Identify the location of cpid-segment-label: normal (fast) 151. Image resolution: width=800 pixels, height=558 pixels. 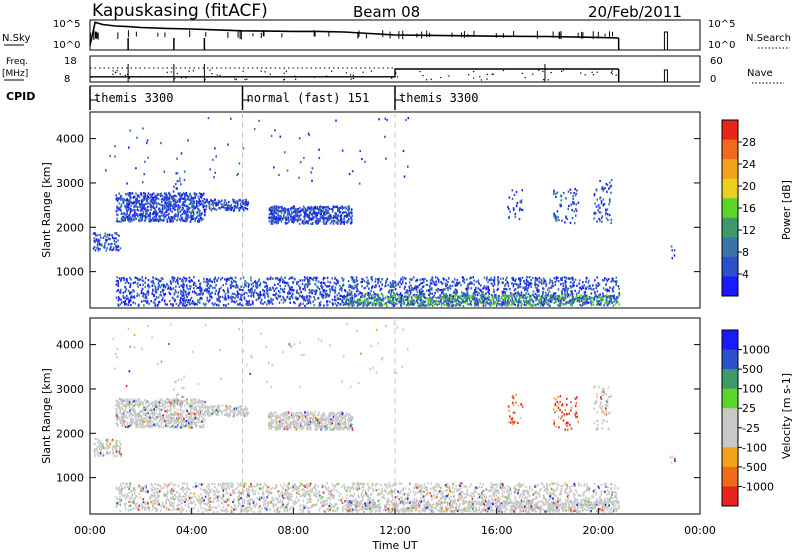
(308, 98).